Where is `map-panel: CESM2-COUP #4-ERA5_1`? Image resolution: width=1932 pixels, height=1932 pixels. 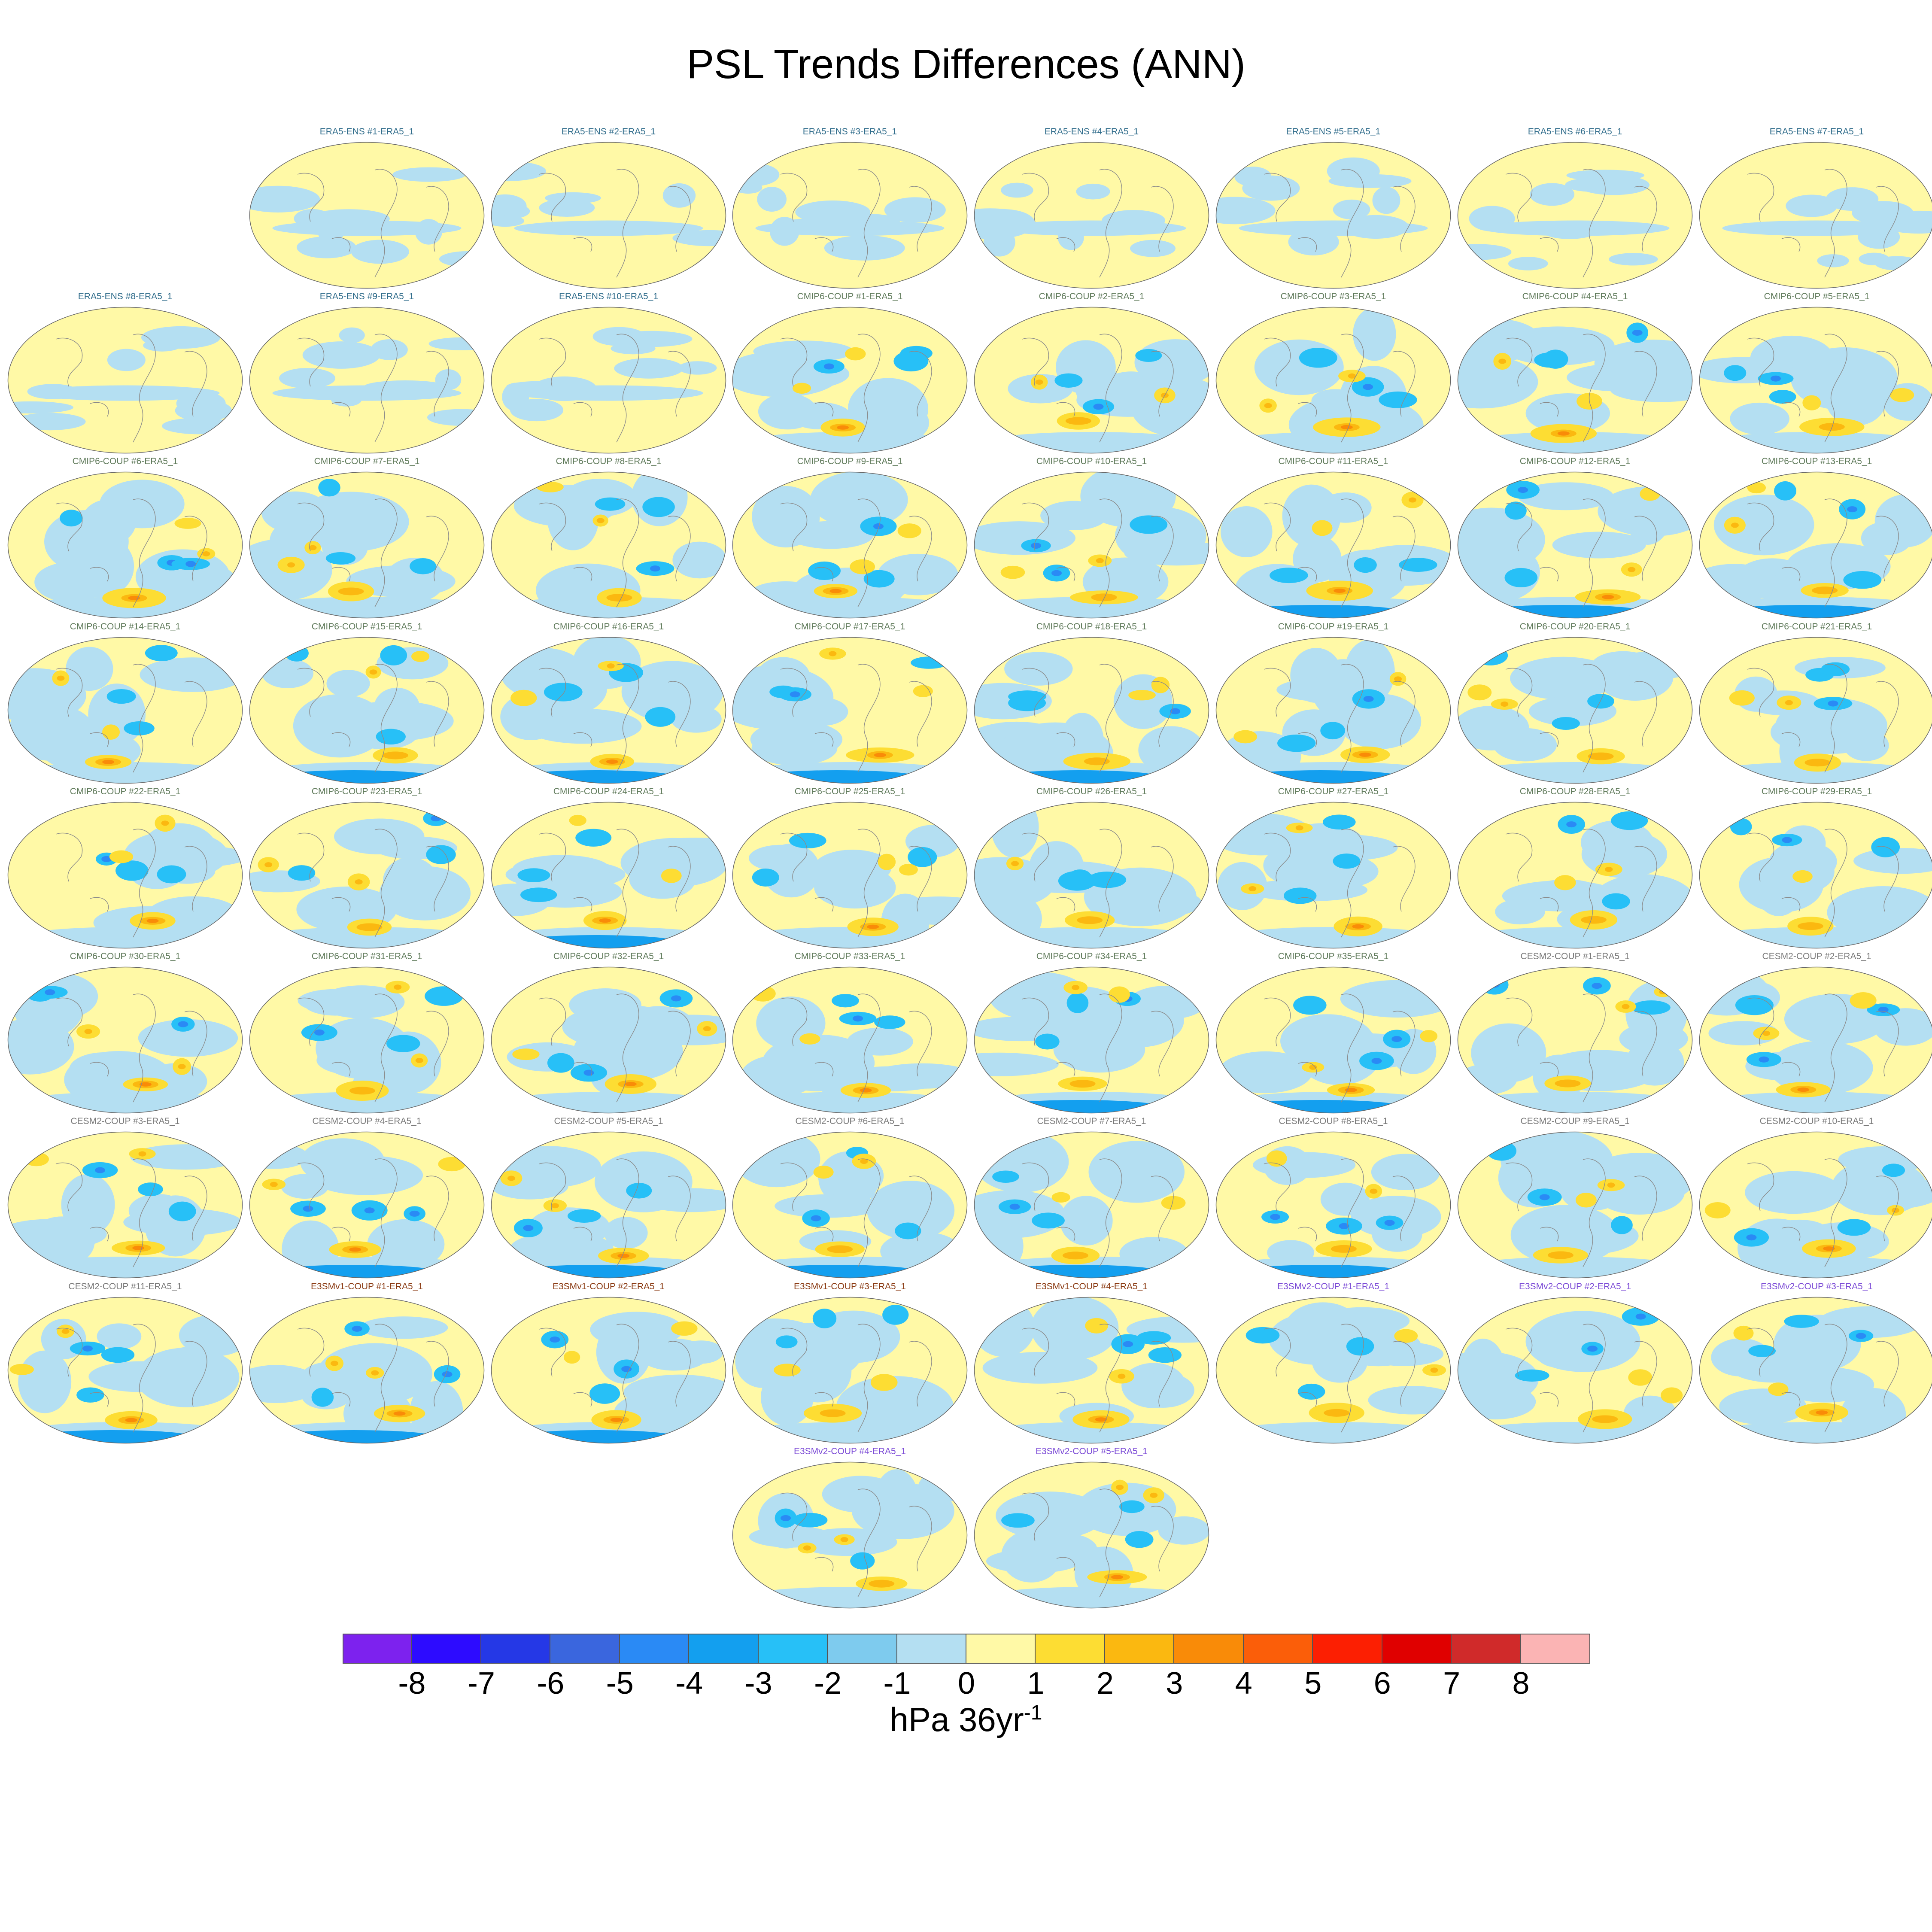
map-panel: CESM2-COUP #4-ERA5_1 is located at coordinates (367, 1197).